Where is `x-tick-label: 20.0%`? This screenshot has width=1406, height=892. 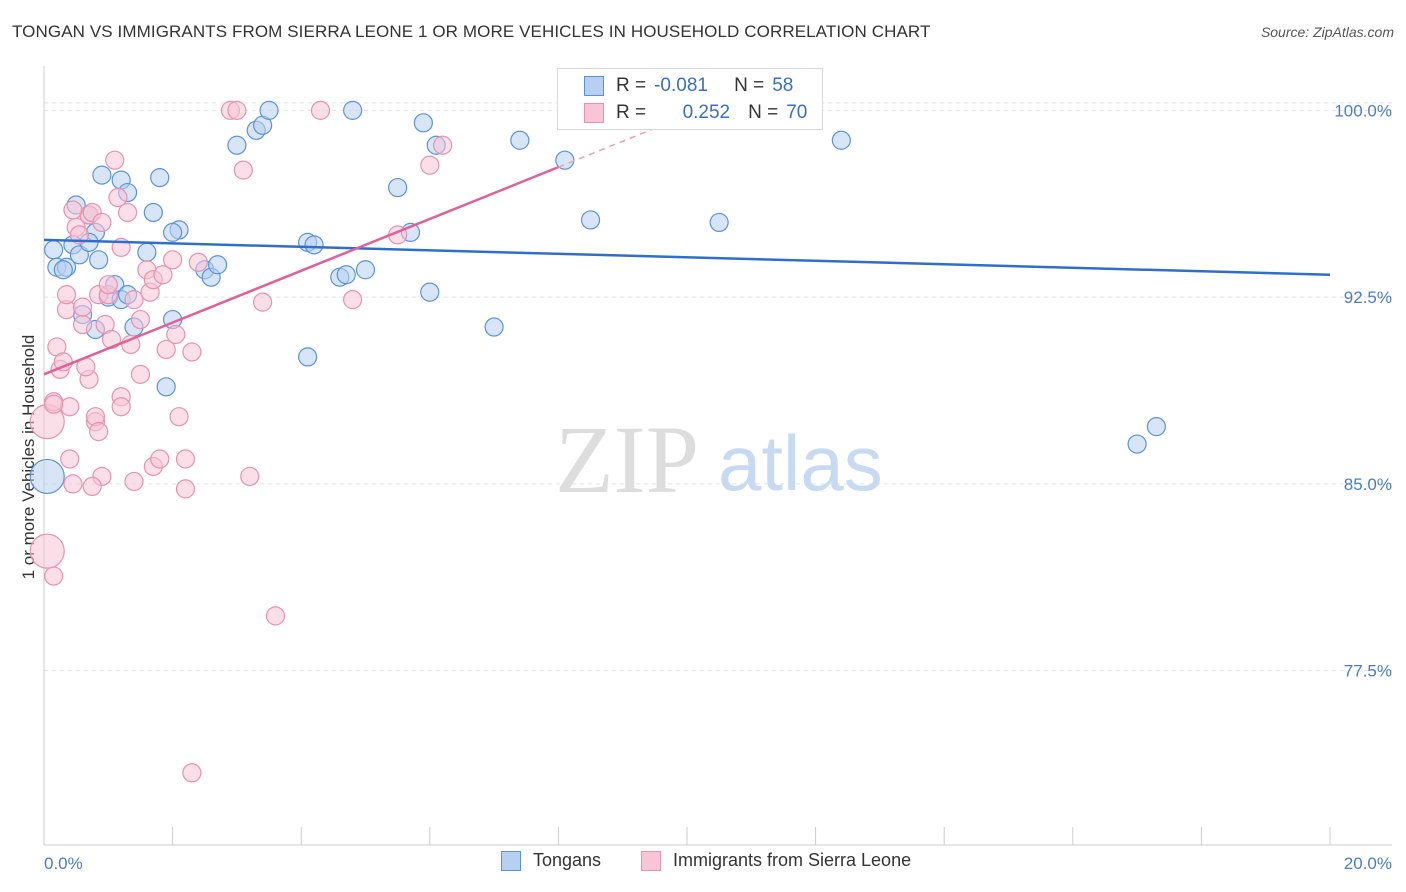
x-tick-label: 20.0% is located at coordinates (1368, 863).